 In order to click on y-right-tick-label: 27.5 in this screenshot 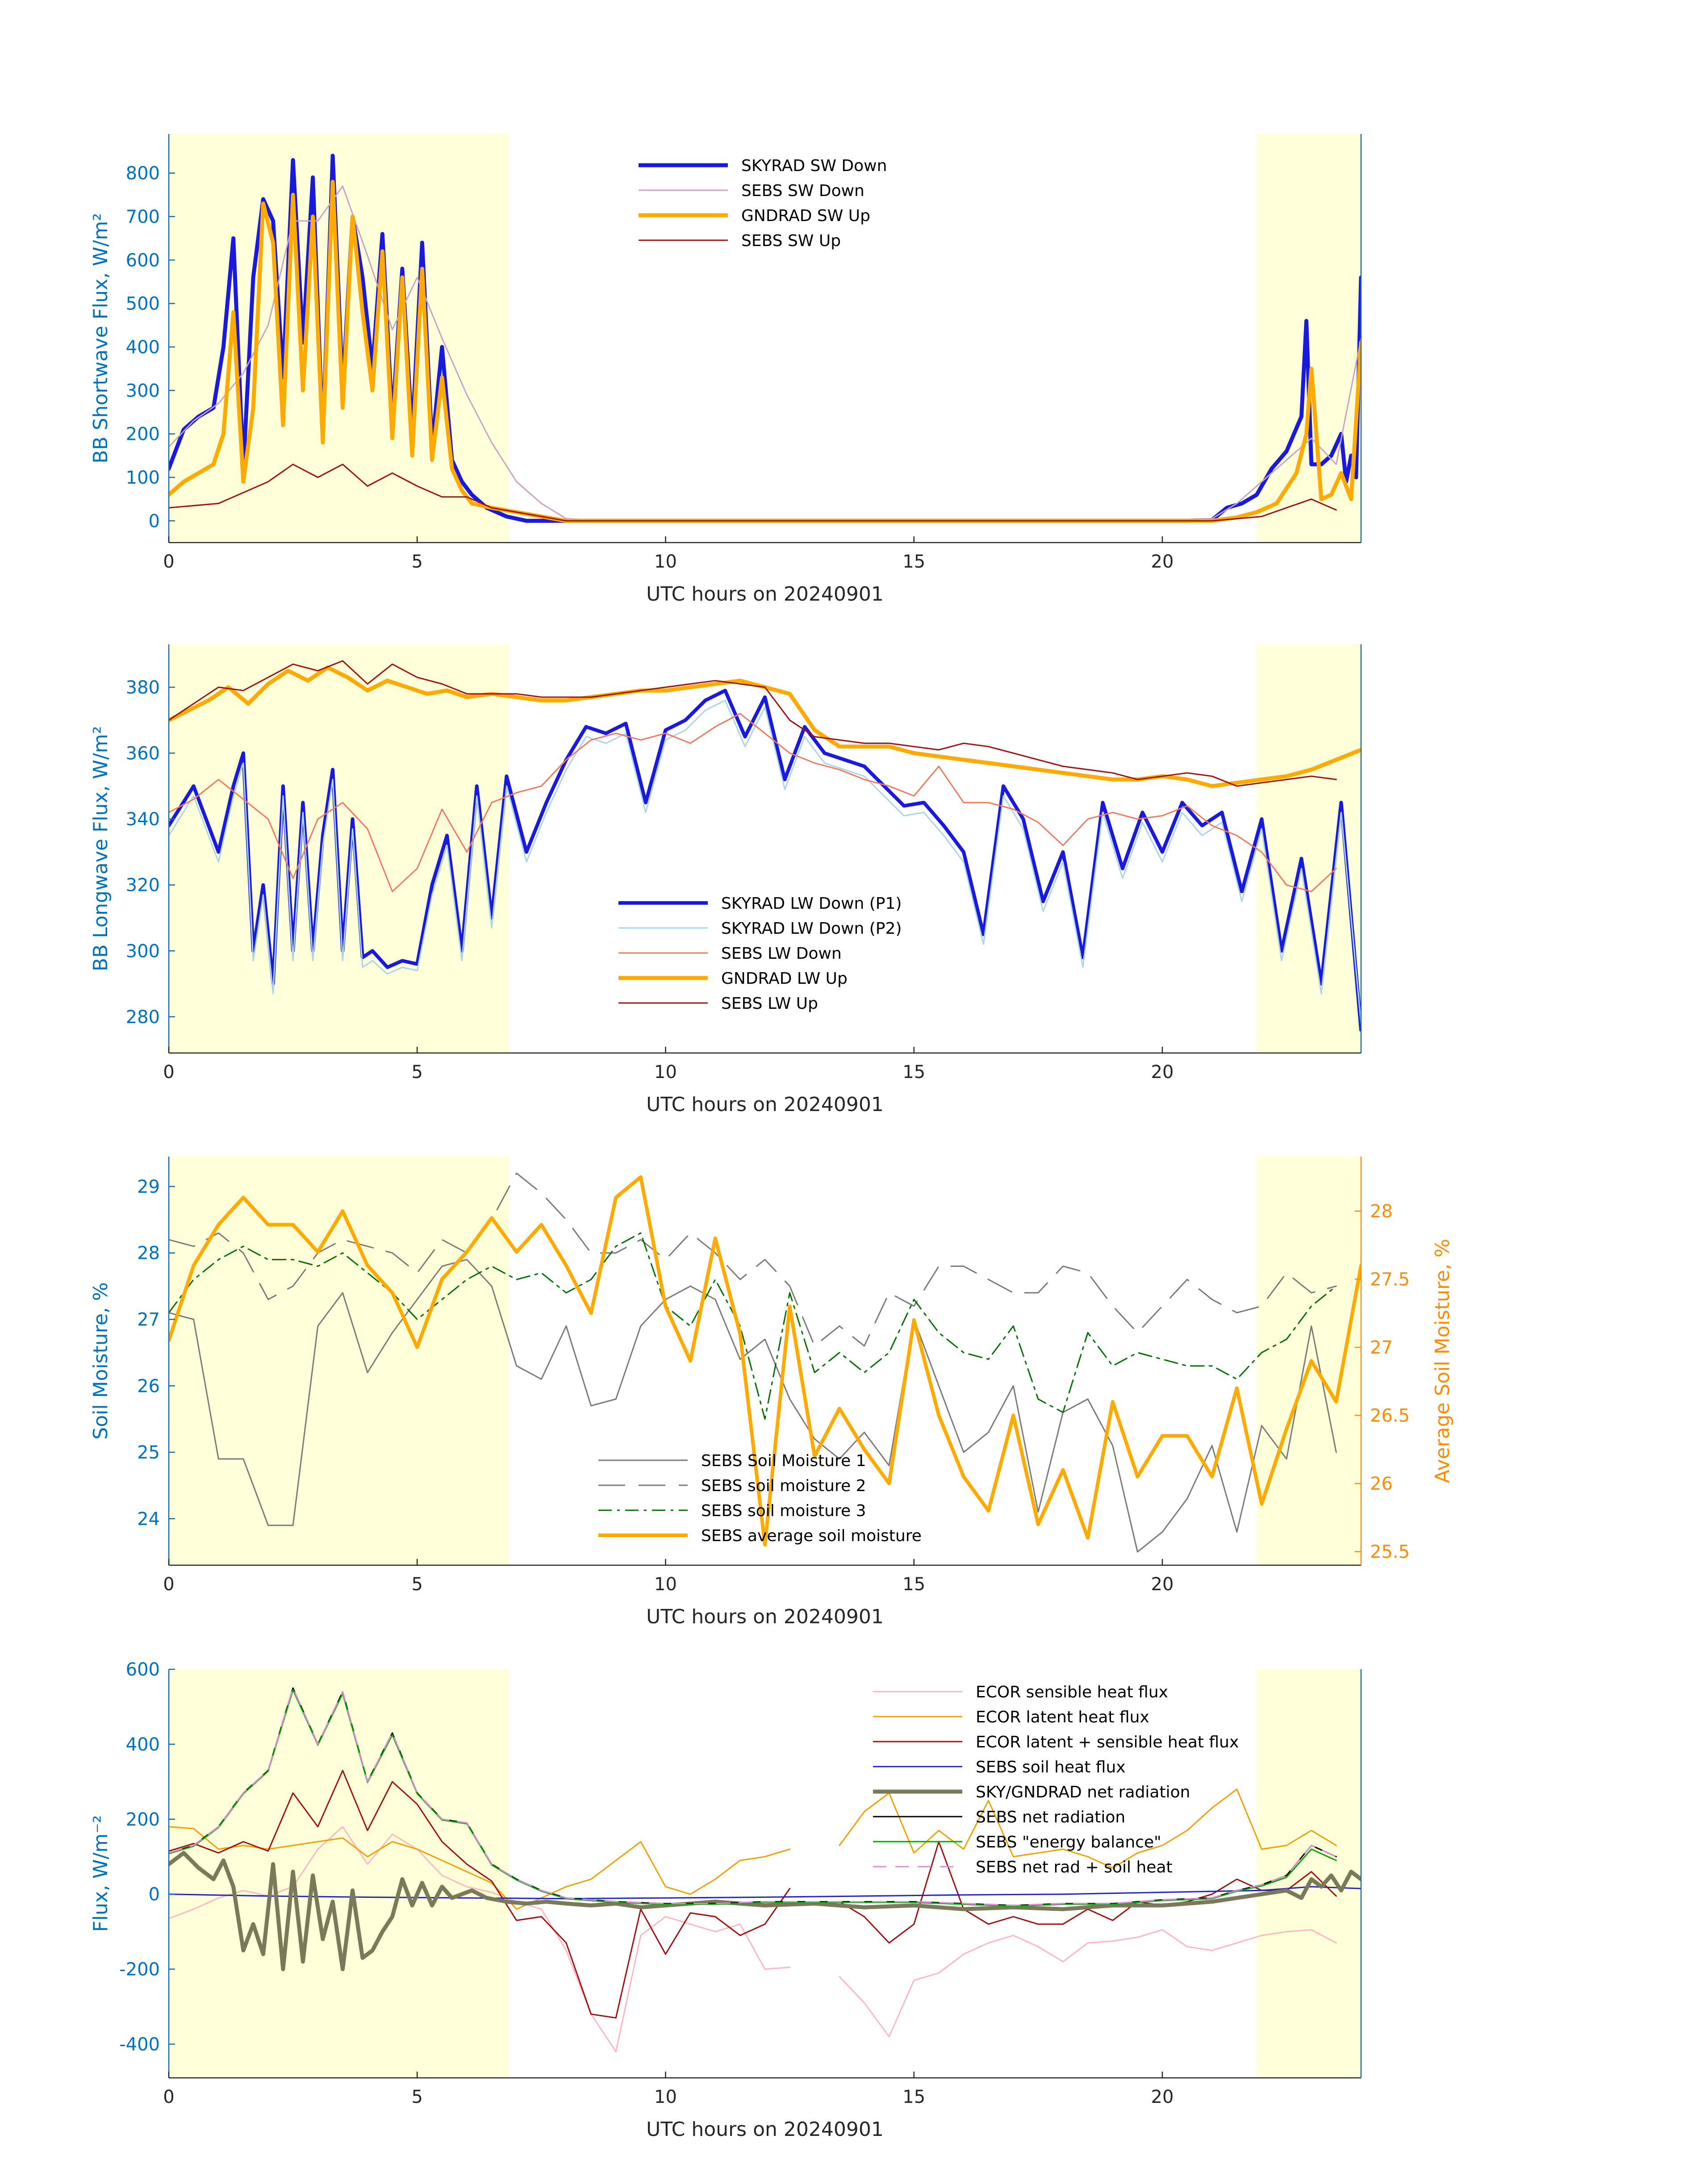, I will do `click(1390, 1280)`.